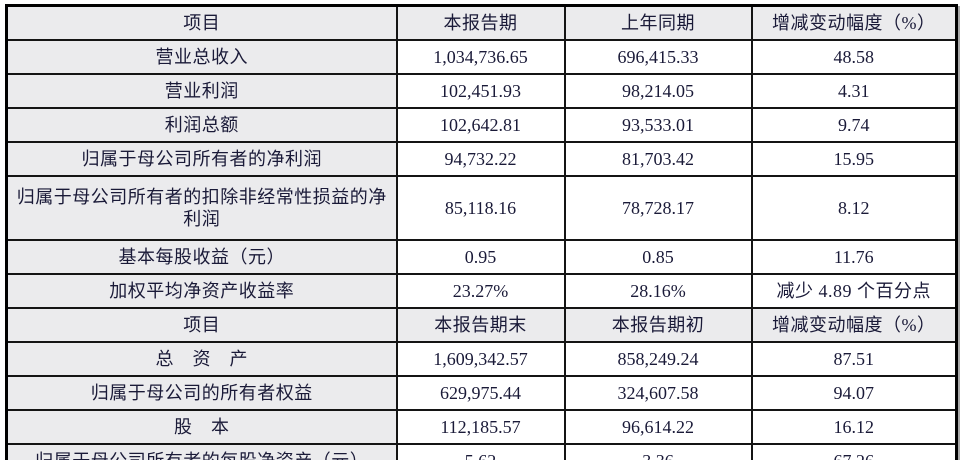  I want to click on value-cell: 94.07, so click(854, 393).